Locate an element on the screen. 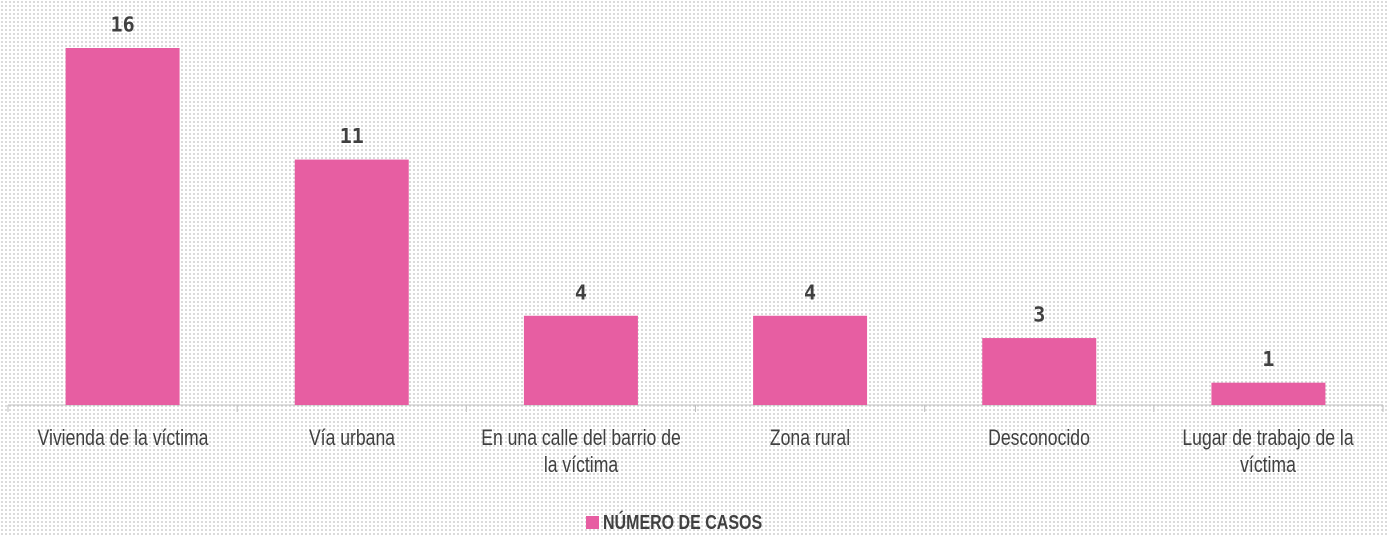 The height and width of the screenshot is (537, 1388). x-tick-label: Vía urbana is located at coordinates (351, 437).